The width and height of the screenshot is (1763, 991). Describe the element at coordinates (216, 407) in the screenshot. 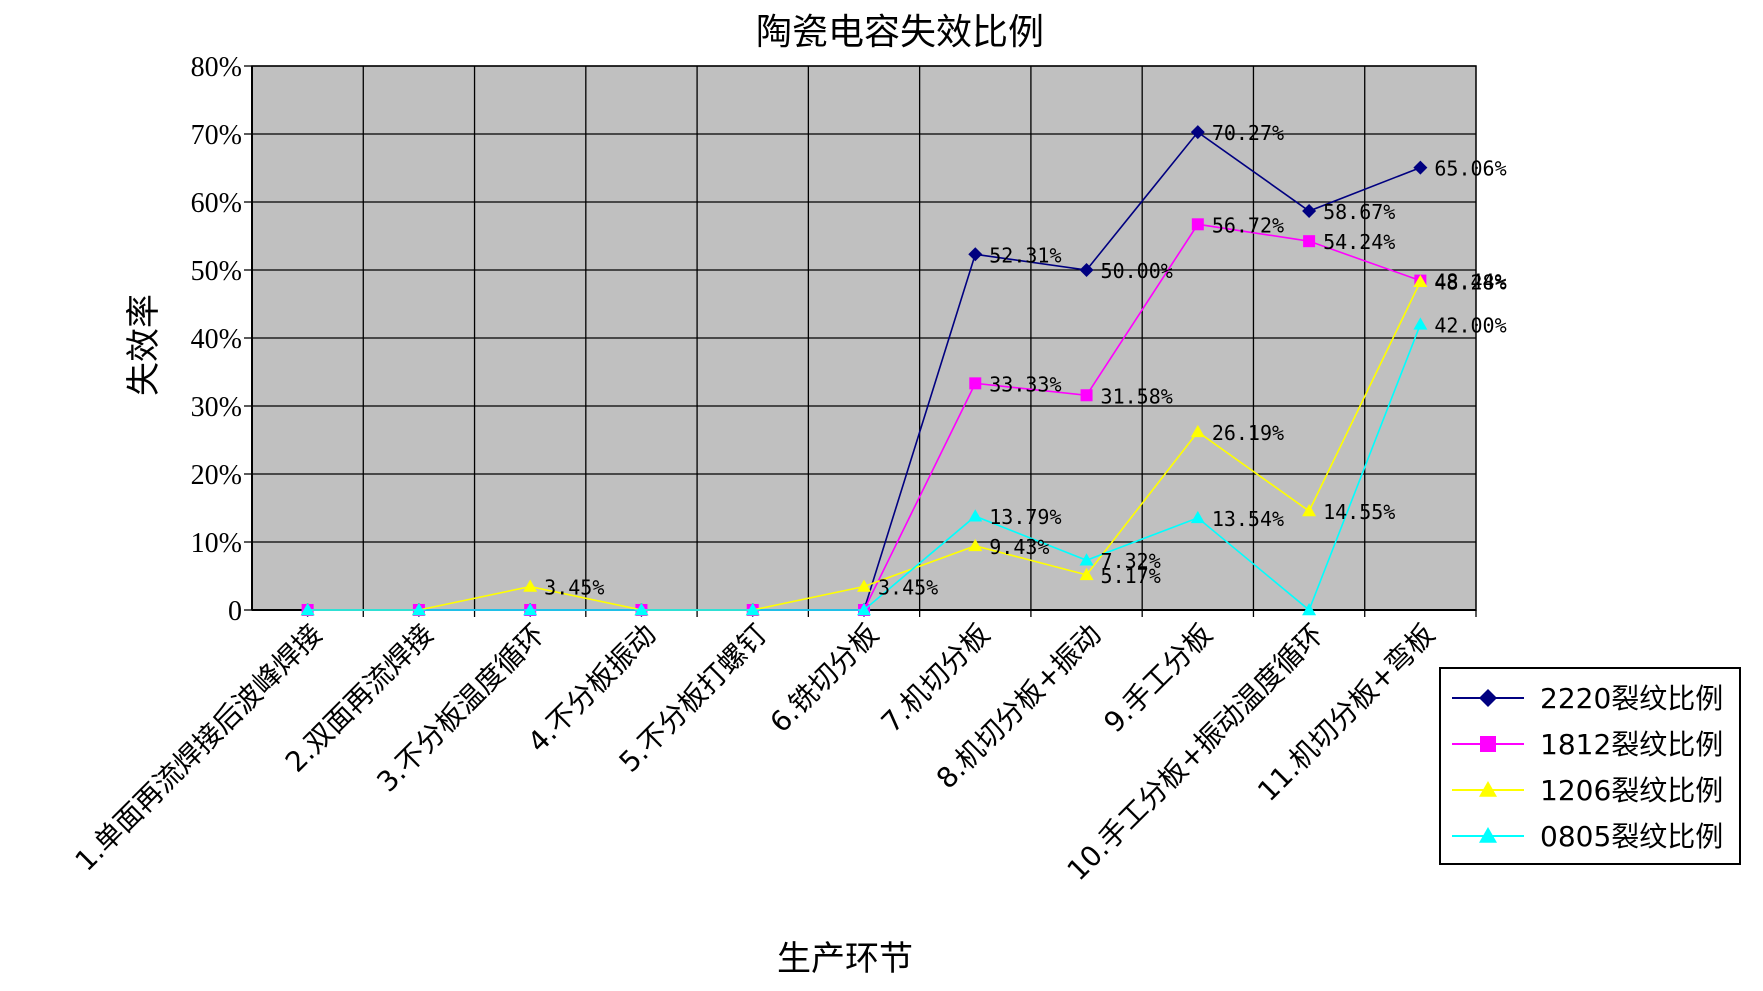

I see `y-tick-label: 30%` at that location.